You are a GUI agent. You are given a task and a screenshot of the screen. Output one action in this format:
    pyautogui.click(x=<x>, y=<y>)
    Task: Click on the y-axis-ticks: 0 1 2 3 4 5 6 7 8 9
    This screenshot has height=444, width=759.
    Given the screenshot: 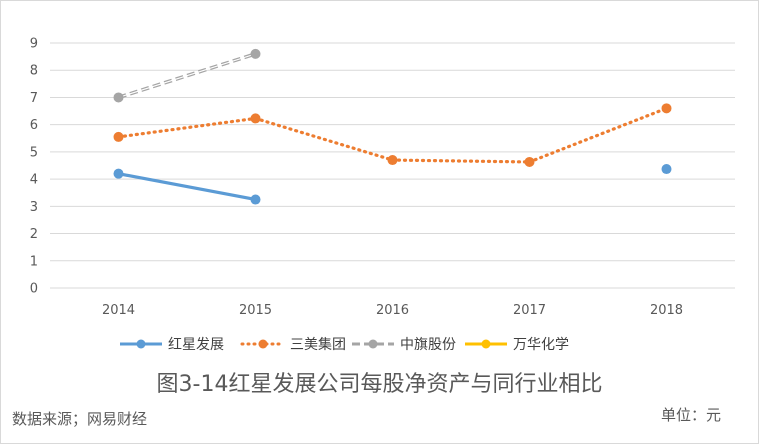 What is the action you would take?
    pyautogui.click(x=34, y=167)
    